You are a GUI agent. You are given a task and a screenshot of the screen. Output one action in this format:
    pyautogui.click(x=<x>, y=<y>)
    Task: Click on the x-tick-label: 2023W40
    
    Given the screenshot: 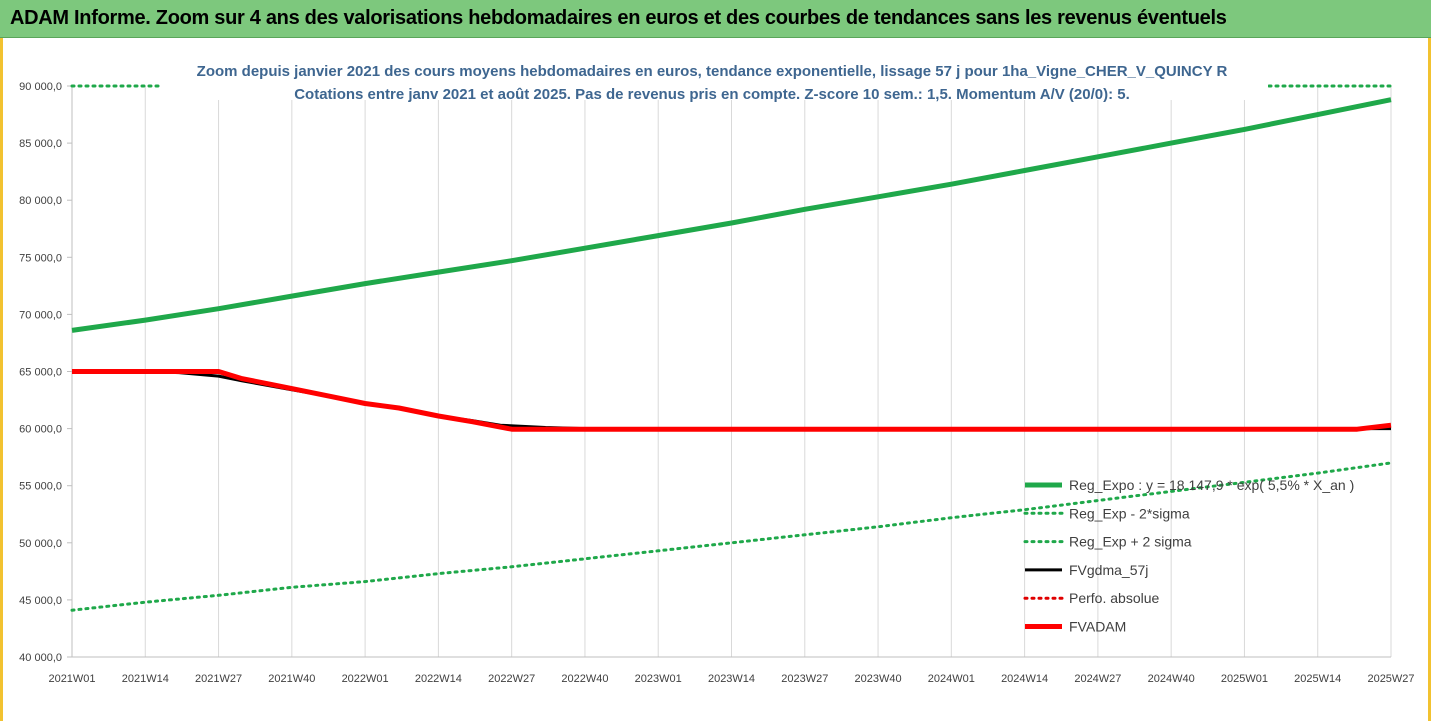 What is the action you would take?
    pyautogui.click(x=878, y=679)
    